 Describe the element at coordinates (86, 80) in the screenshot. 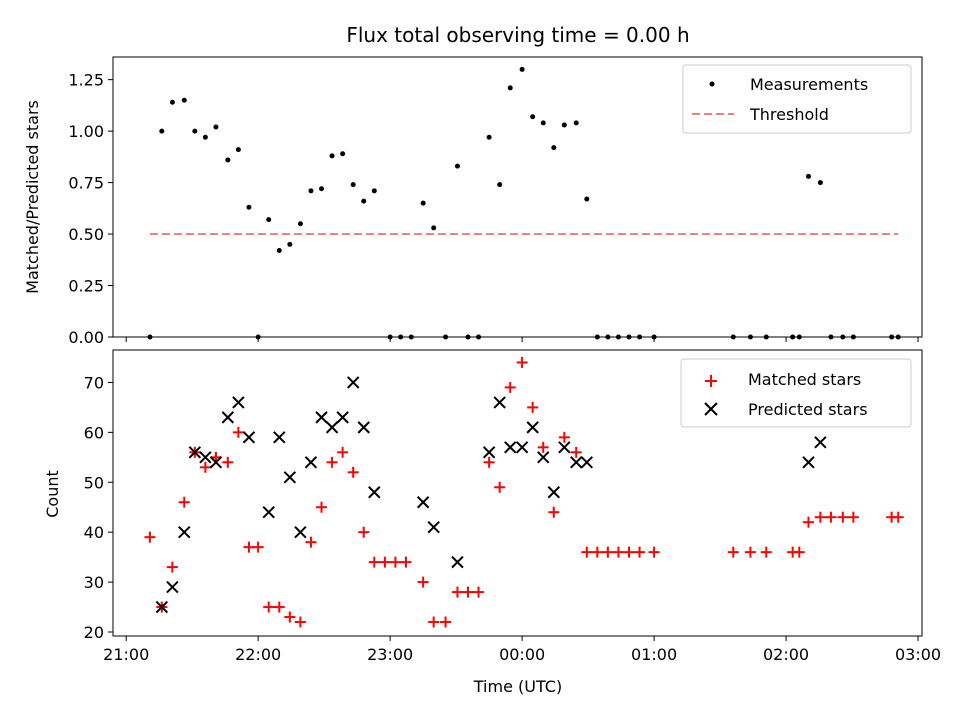

I see `y-tick-label: 1.25` at that location.